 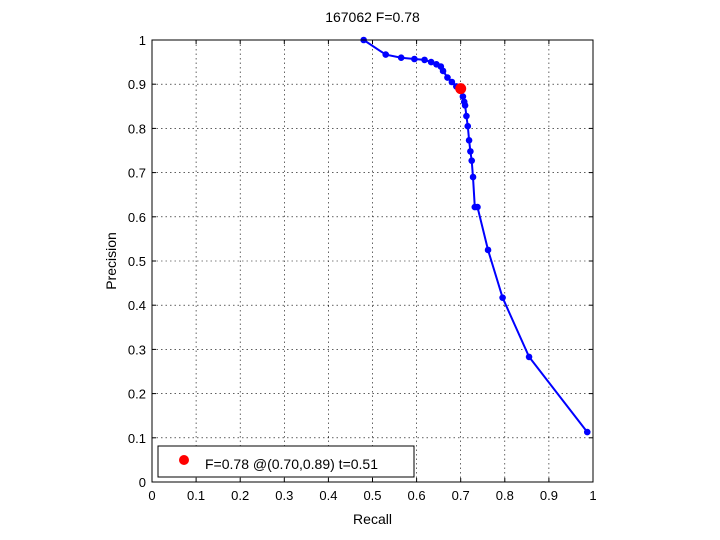 I want to click on y-tick-label: 0.8, so click(x=137, y=128).